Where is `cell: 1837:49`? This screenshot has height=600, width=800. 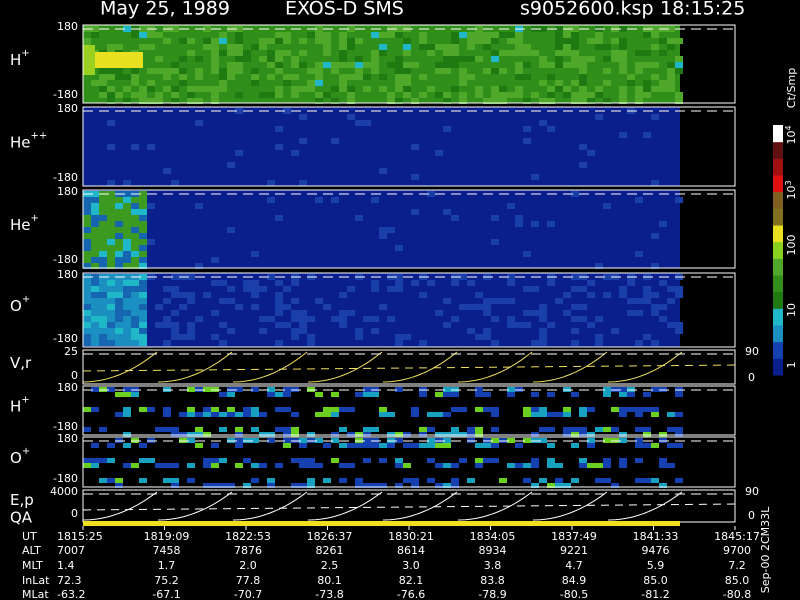
cell: 1837:49 is located at coordinates (574, 536).